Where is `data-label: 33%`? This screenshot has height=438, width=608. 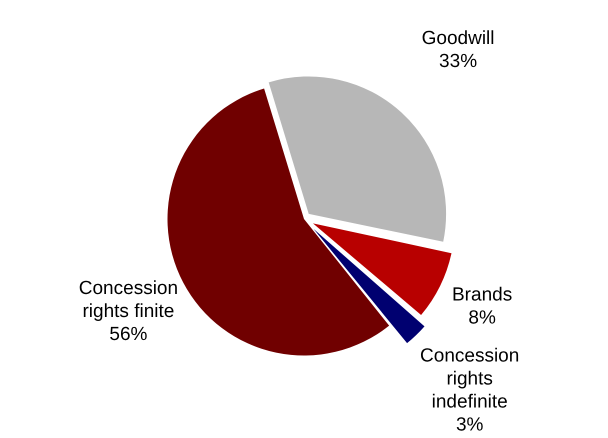
data-label: 33% is located at coordinates (458, 61).